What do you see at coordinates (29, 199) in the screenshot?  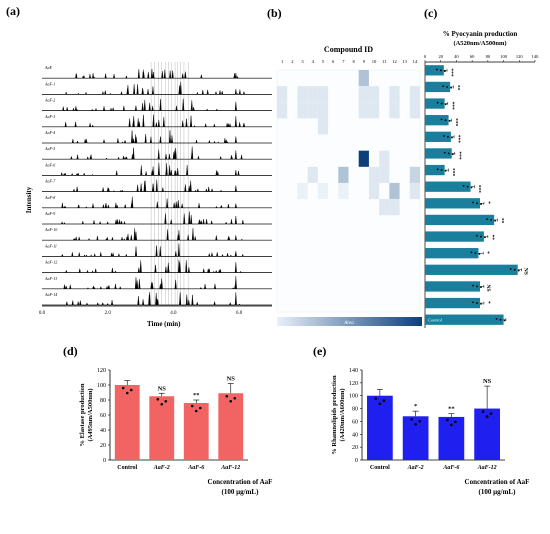 I see `a-y-axis-label: Intensity` at bounding box center [29, 199].